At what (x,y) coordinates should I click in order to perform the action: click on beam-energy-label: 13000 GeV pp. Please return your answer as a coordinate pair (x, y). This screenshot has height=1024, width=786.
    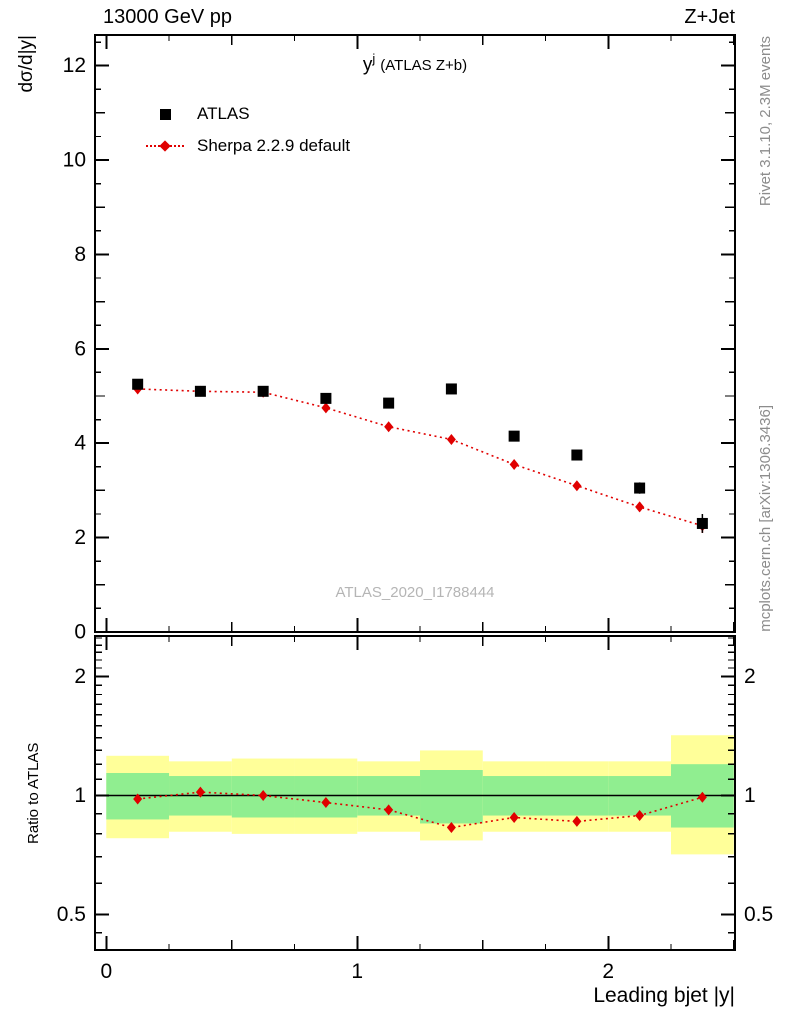
    Looking at the image, I should click on (167, 17).